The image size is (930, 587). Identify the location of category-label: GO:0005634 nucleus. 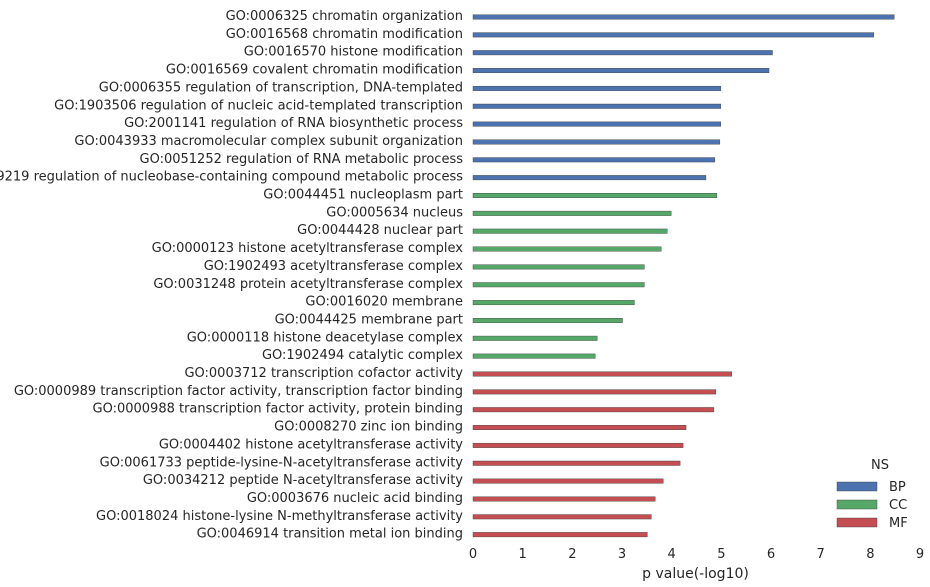
(394, 212).